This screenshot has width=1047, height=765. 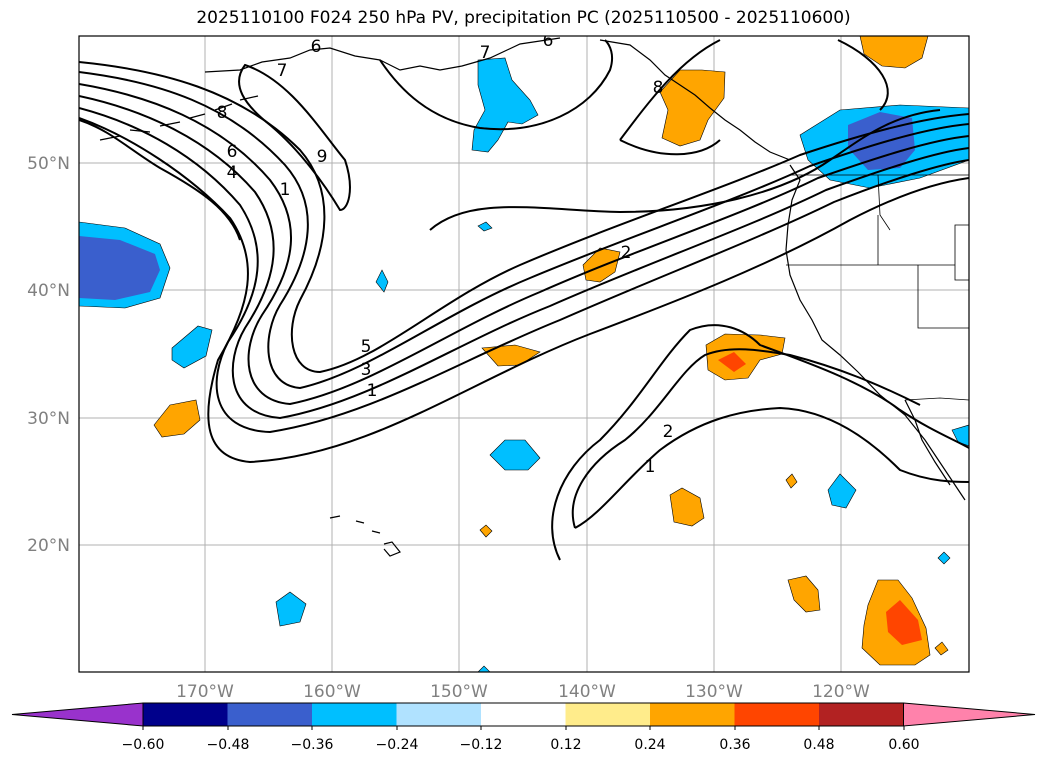 I want to click on precip-pos-35n-mid, so click(x=511, y=355).